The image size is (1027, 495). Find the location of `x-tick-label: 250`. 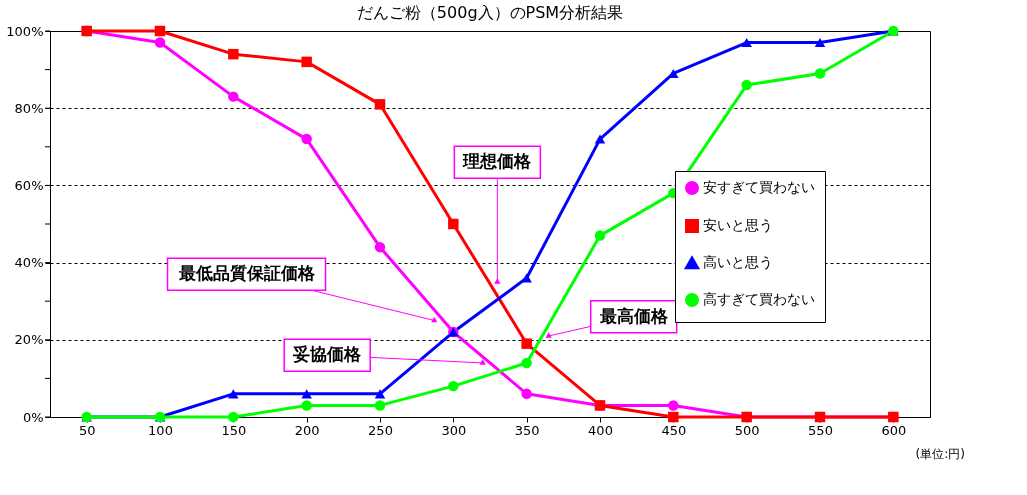

x-tick-label: 250 is located at coordinates (380, 430).